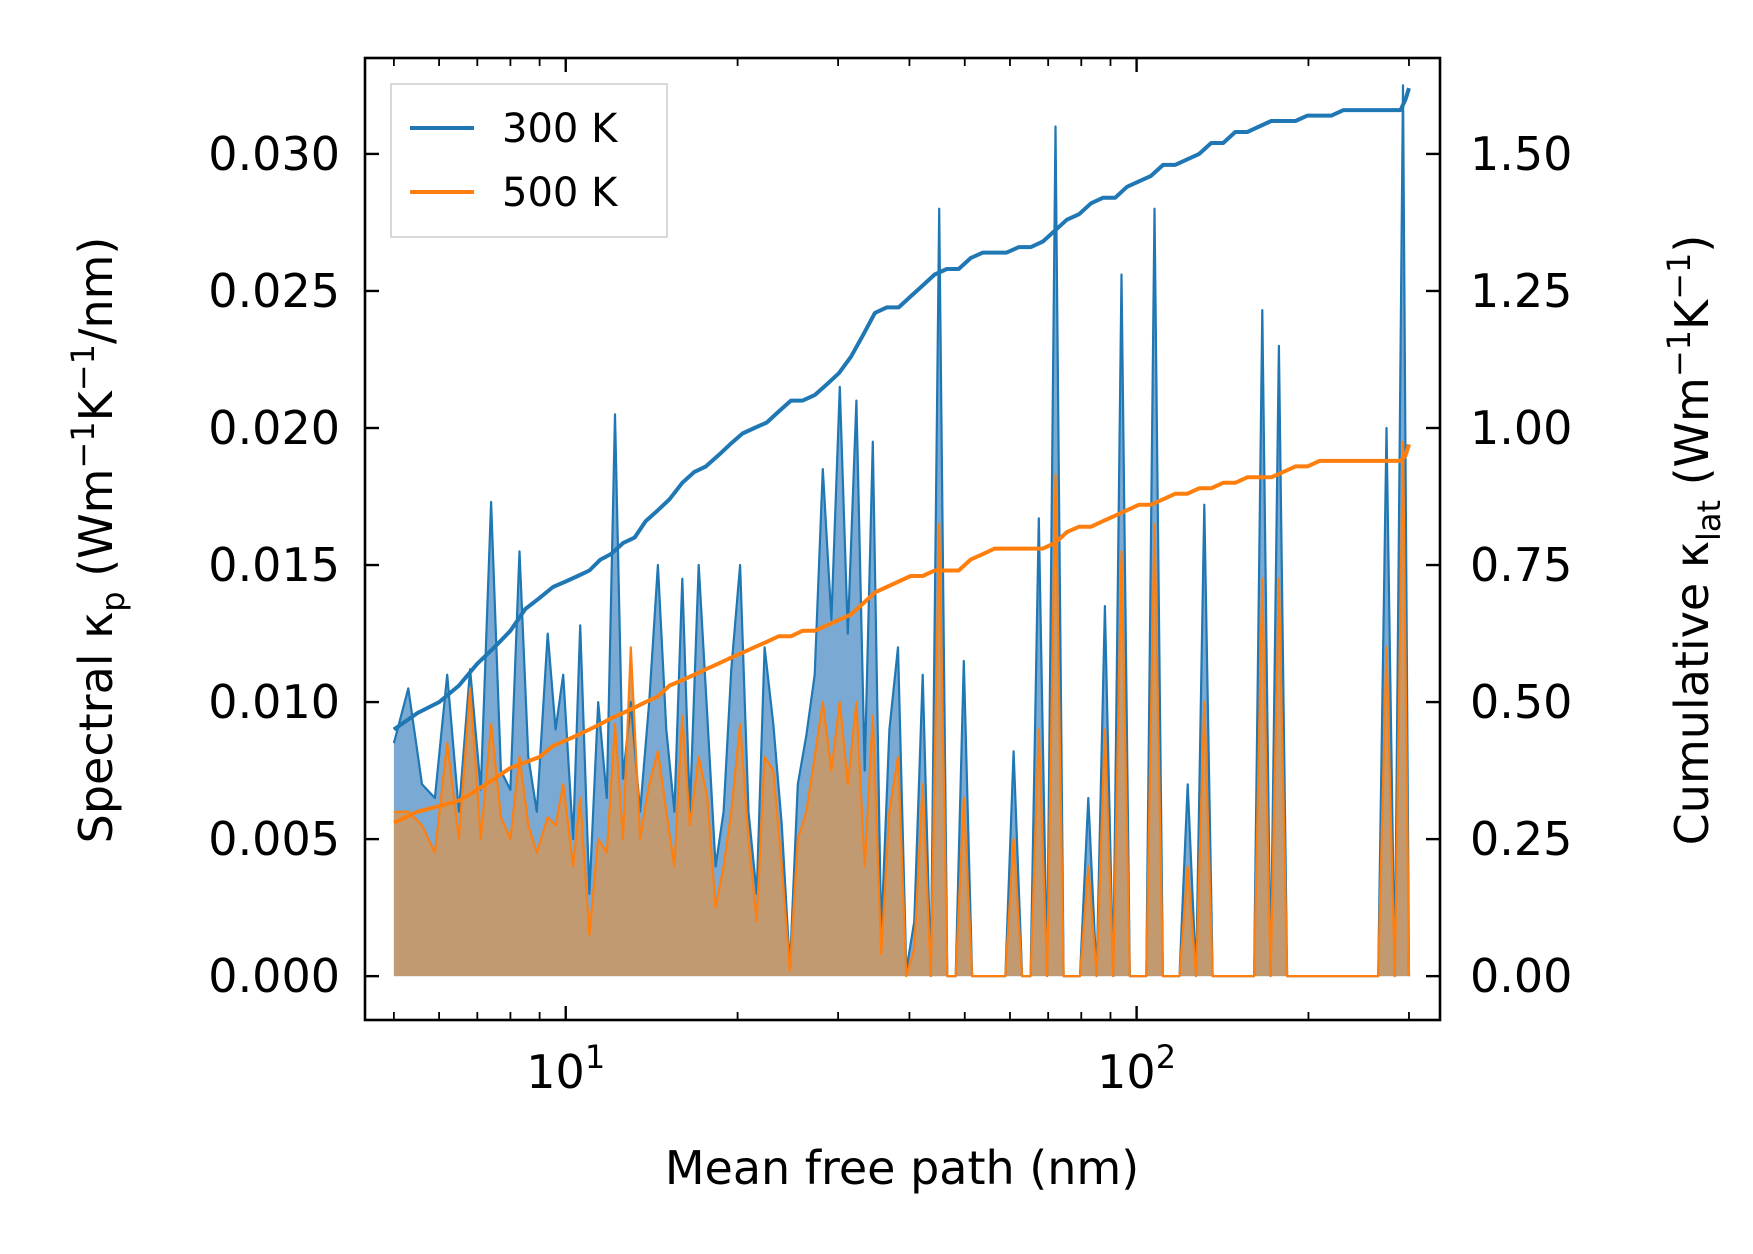 This screenshot has width=1753, height=1254. Describe the element at coordinates (1521, 702) in the screenshot. I see `y-right-tick-label: 0.50` at that location.